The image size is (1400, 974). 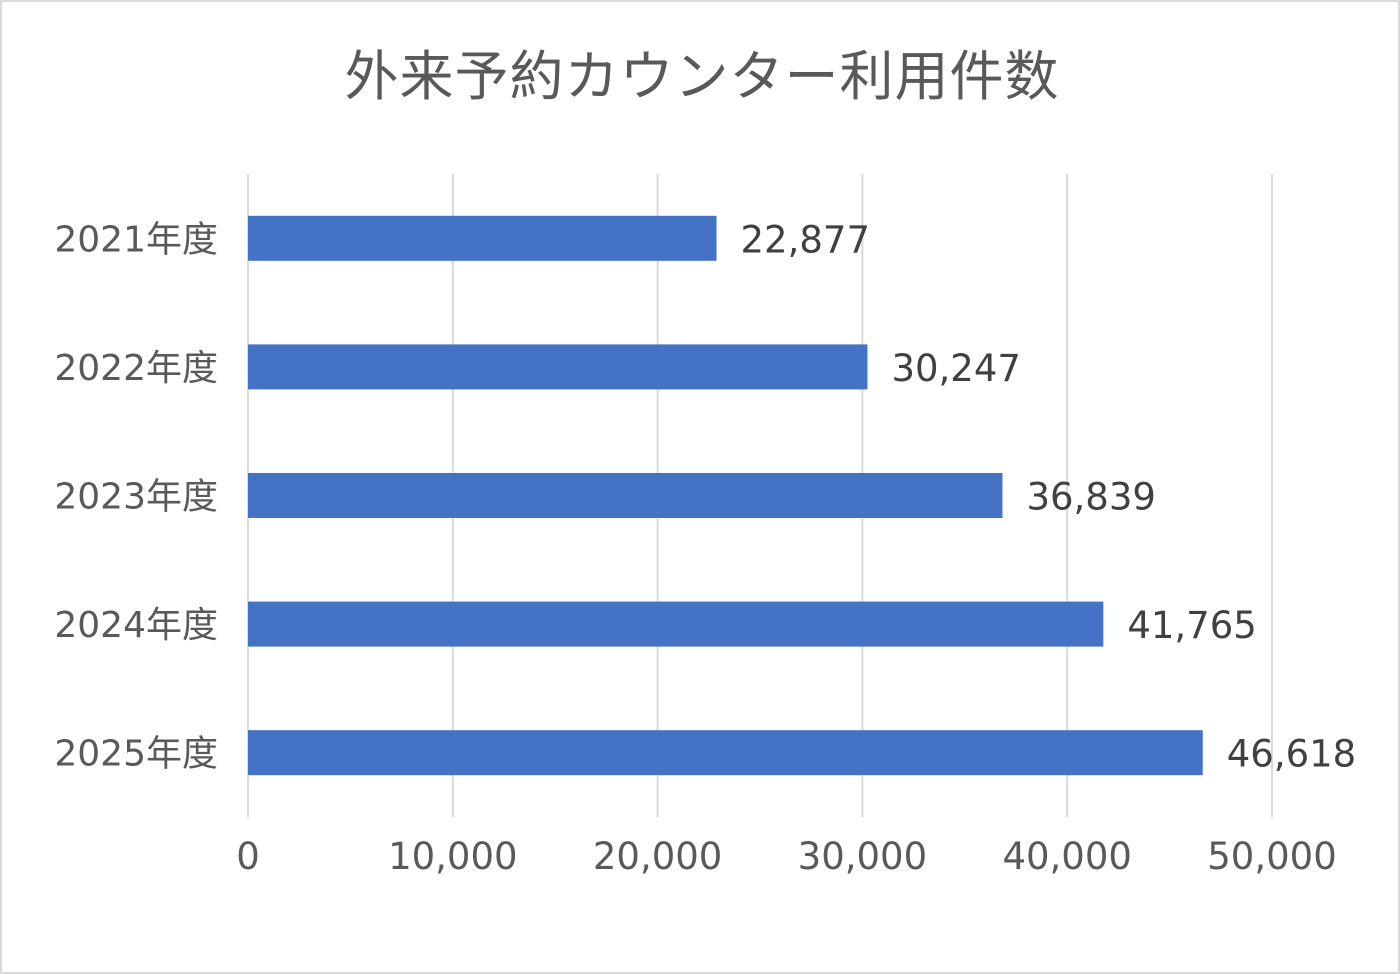 I want to click on bar-2024年度, so click(x=676, y=624).